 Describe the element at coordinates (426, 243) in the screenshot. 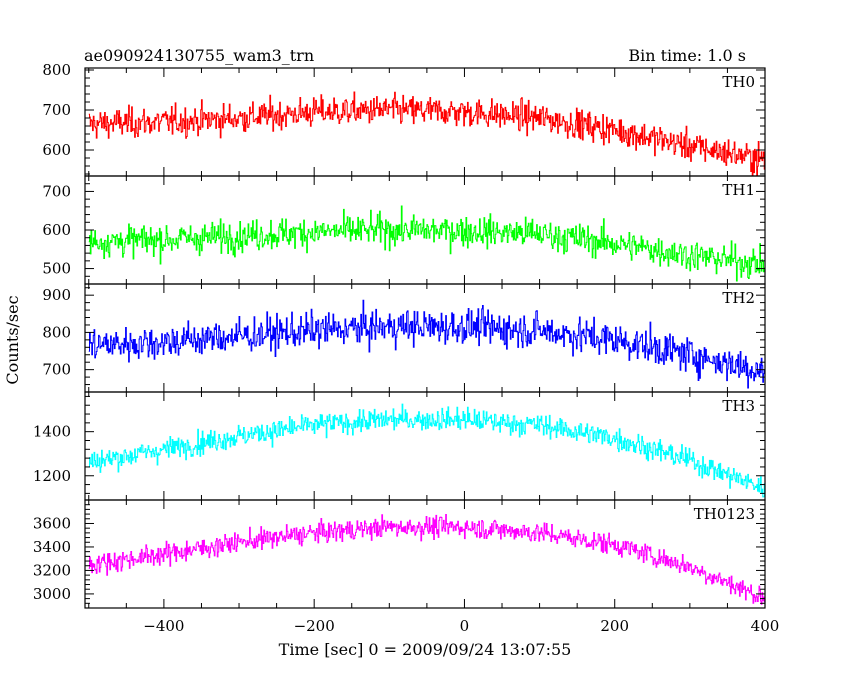

I see `series-th1` at that location.